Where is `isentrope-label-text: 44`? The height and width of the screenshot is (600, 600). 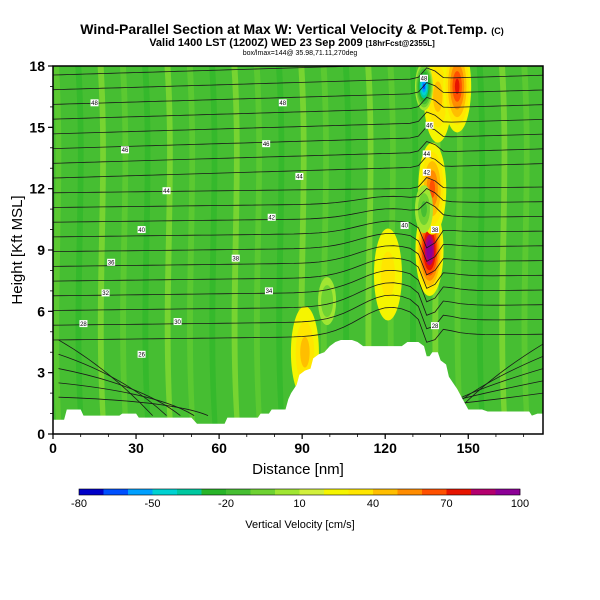
isentrope-label-text: 44 is located at coordinates (299, 178).